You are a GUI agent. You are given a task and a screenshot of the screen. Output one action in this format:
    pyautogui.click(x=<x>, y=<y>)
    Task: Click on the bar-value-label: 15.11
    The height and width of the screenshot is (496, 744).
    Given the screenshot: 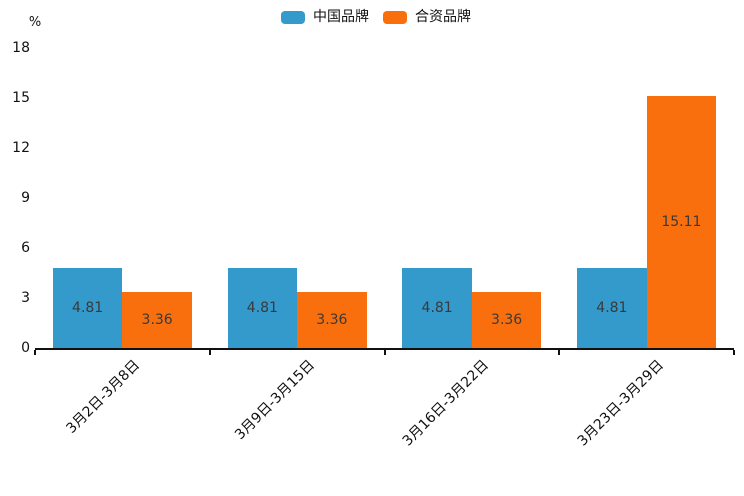 What is the action you would take?
    pyautogui.click(x=681, y=222)
    